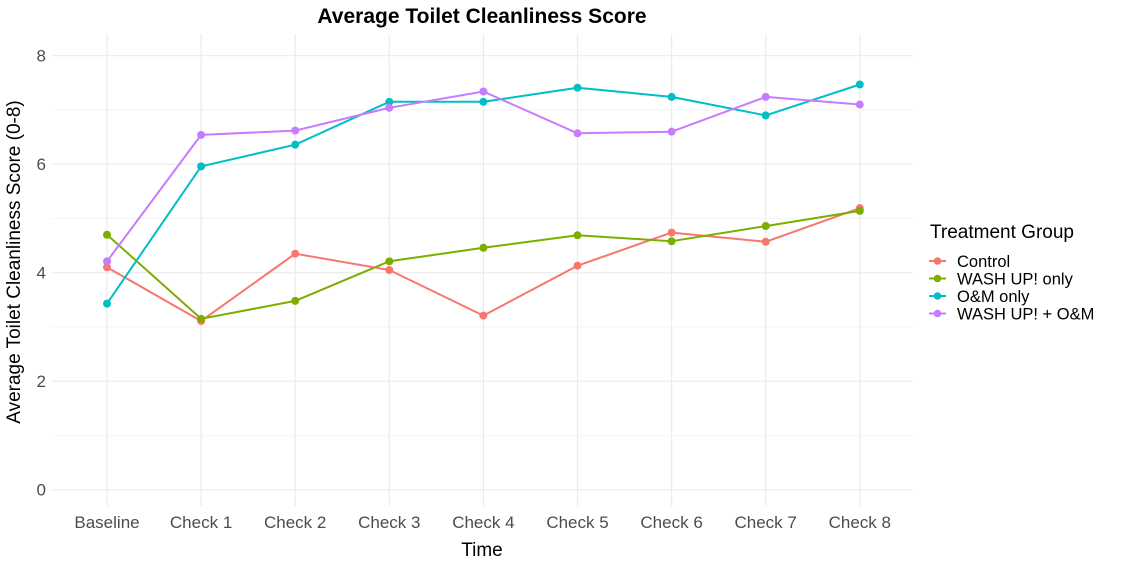 The width and height of the screenshot is (1124, 566). What do you see at coordinates (766, 522) in the screenshot?
I see `x-tick-label: Check 7` at bounding box center [766, 522].